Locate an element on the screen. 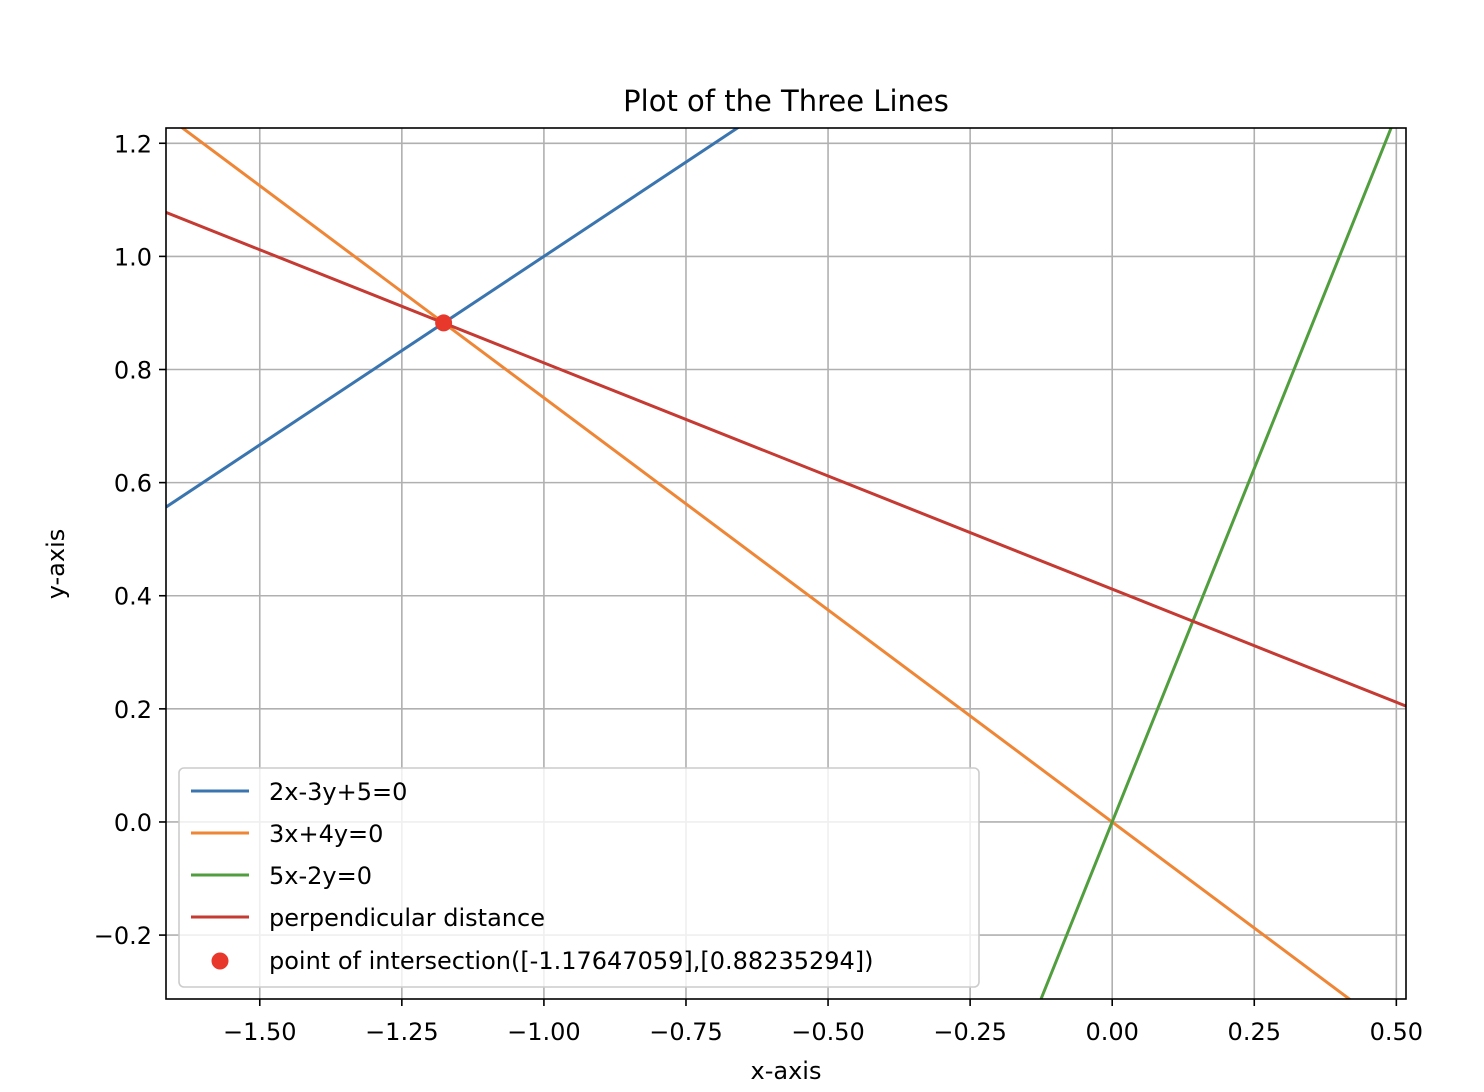 This screenshot has width=1484, height=1092. intersection-point is located at coordinates (444, 323).